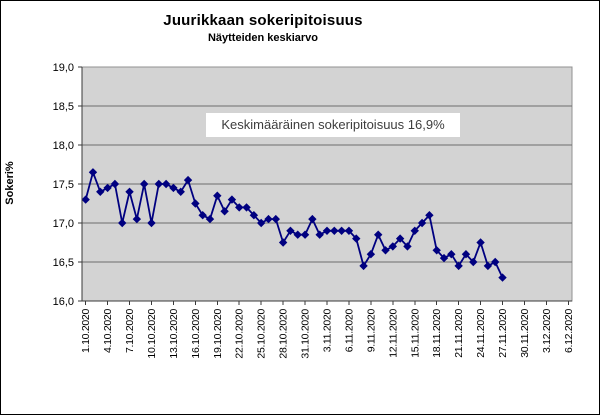 This screenshot has width=600, height=415. Describe the element at coordinates (196, 334) in the screenshot. I see `x-tick-label: 16.10.2020` at that location.